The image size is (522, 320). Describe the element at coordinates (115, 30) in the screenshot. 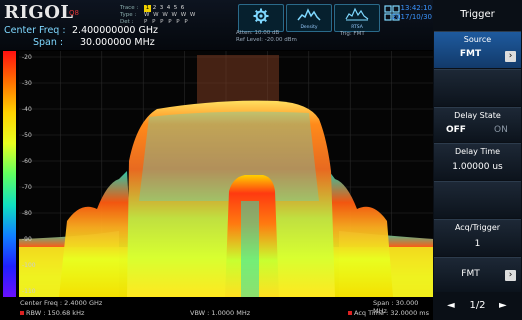

I see `center-freq-value: 2.400000000 GHz` at that location.